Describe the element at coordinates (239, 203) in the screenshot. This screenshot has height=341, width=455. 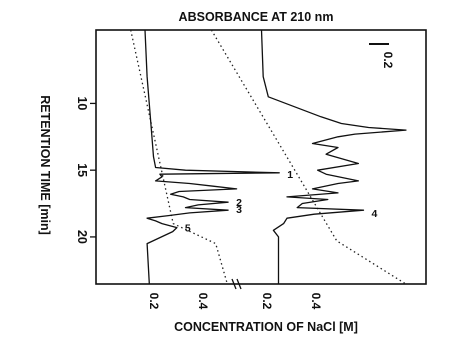
I see `peak-label: 2` at that location.